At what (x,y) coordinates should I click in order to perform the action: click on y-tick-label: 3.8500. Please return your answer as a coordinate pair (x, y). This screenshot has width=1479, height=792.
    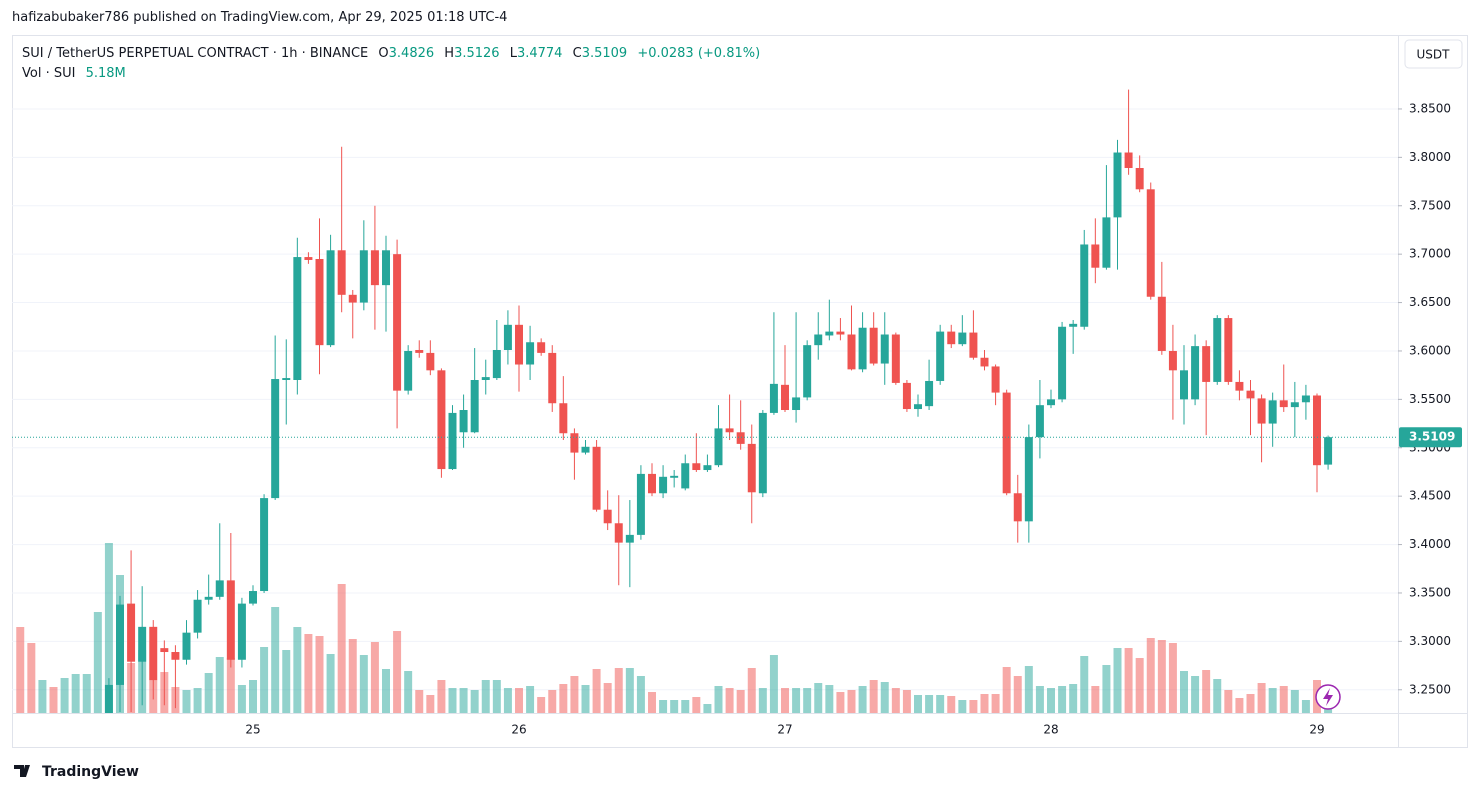
    Looking at the image, I should click on (1430, 108).